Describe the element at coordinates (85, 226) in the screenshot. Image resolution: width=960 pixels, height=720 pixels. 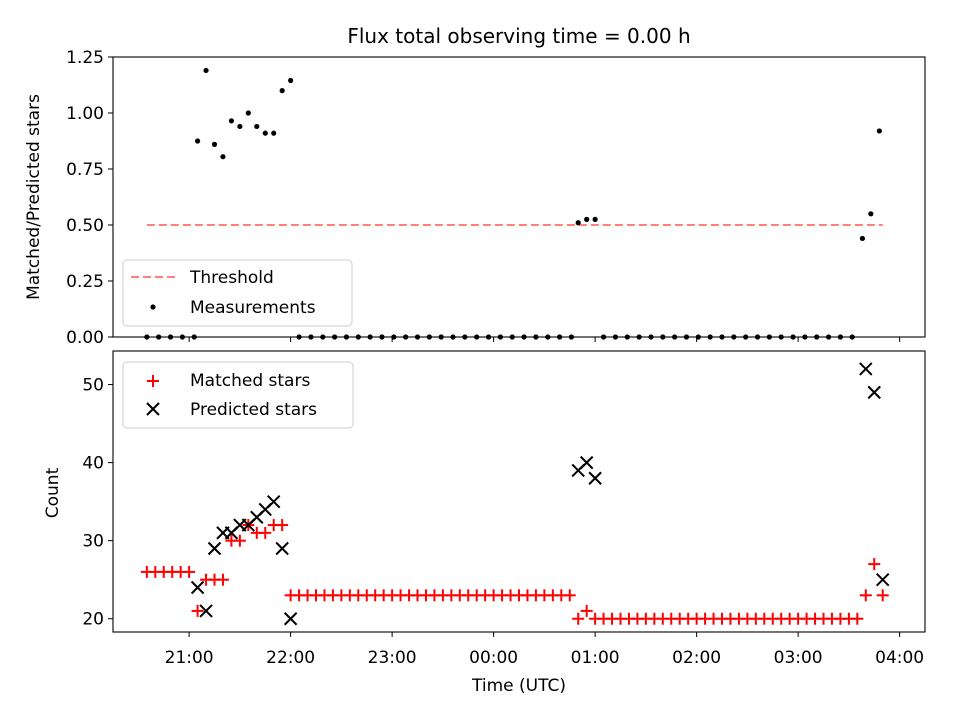
I see `y-tick-label: 0.50` at that location.